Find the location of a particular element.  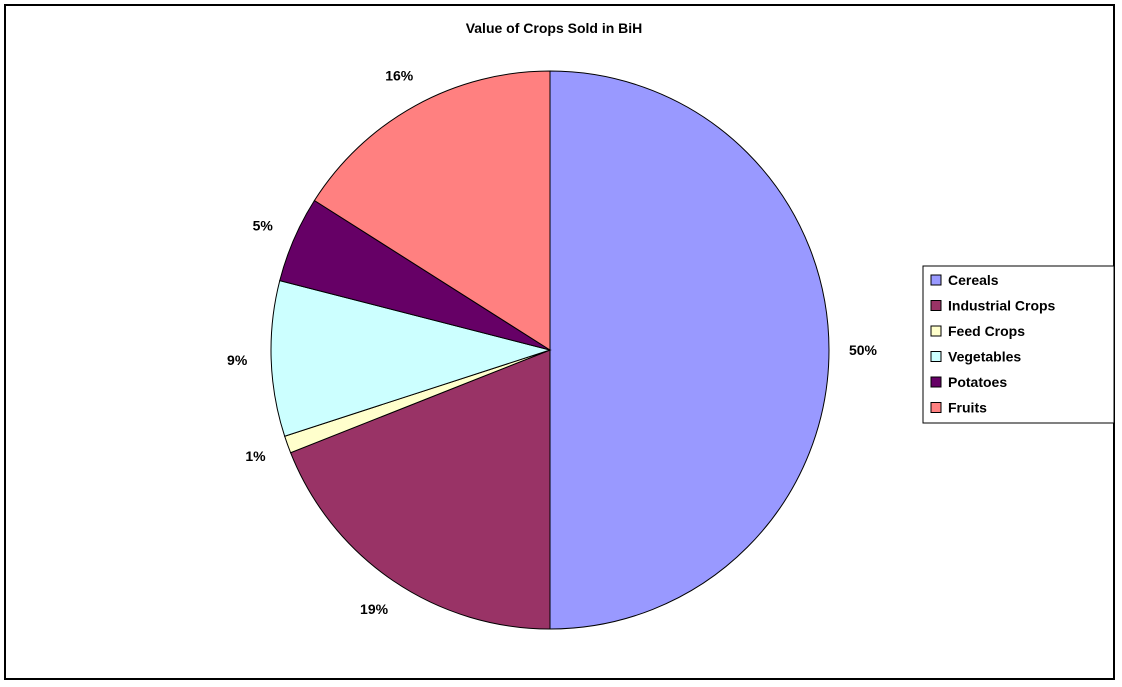

legend-swatch-vegetables is located at coordinates (936, 356).